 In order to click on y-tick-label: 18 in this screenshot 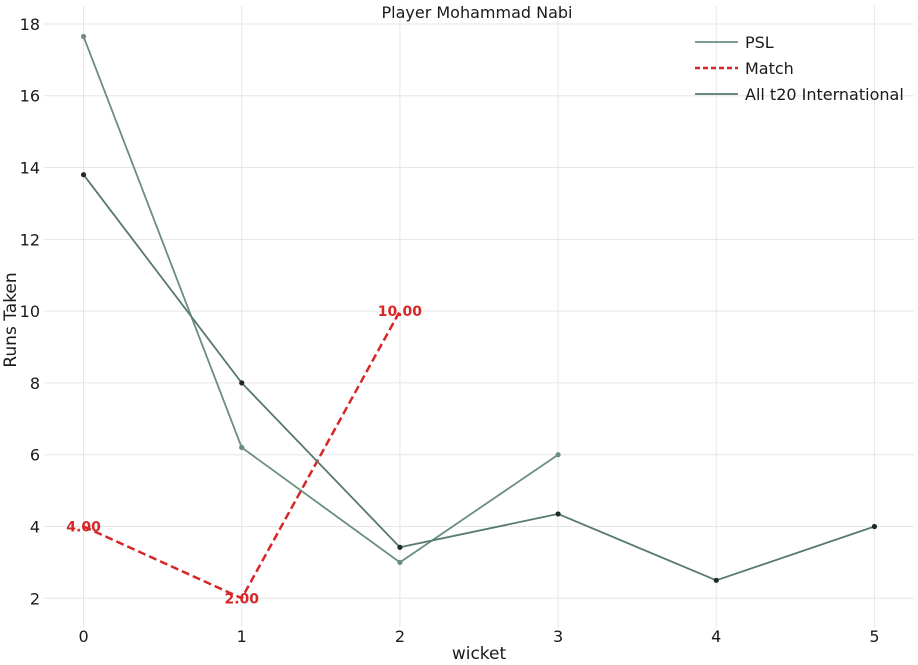, I will do `click(30, 24)`.